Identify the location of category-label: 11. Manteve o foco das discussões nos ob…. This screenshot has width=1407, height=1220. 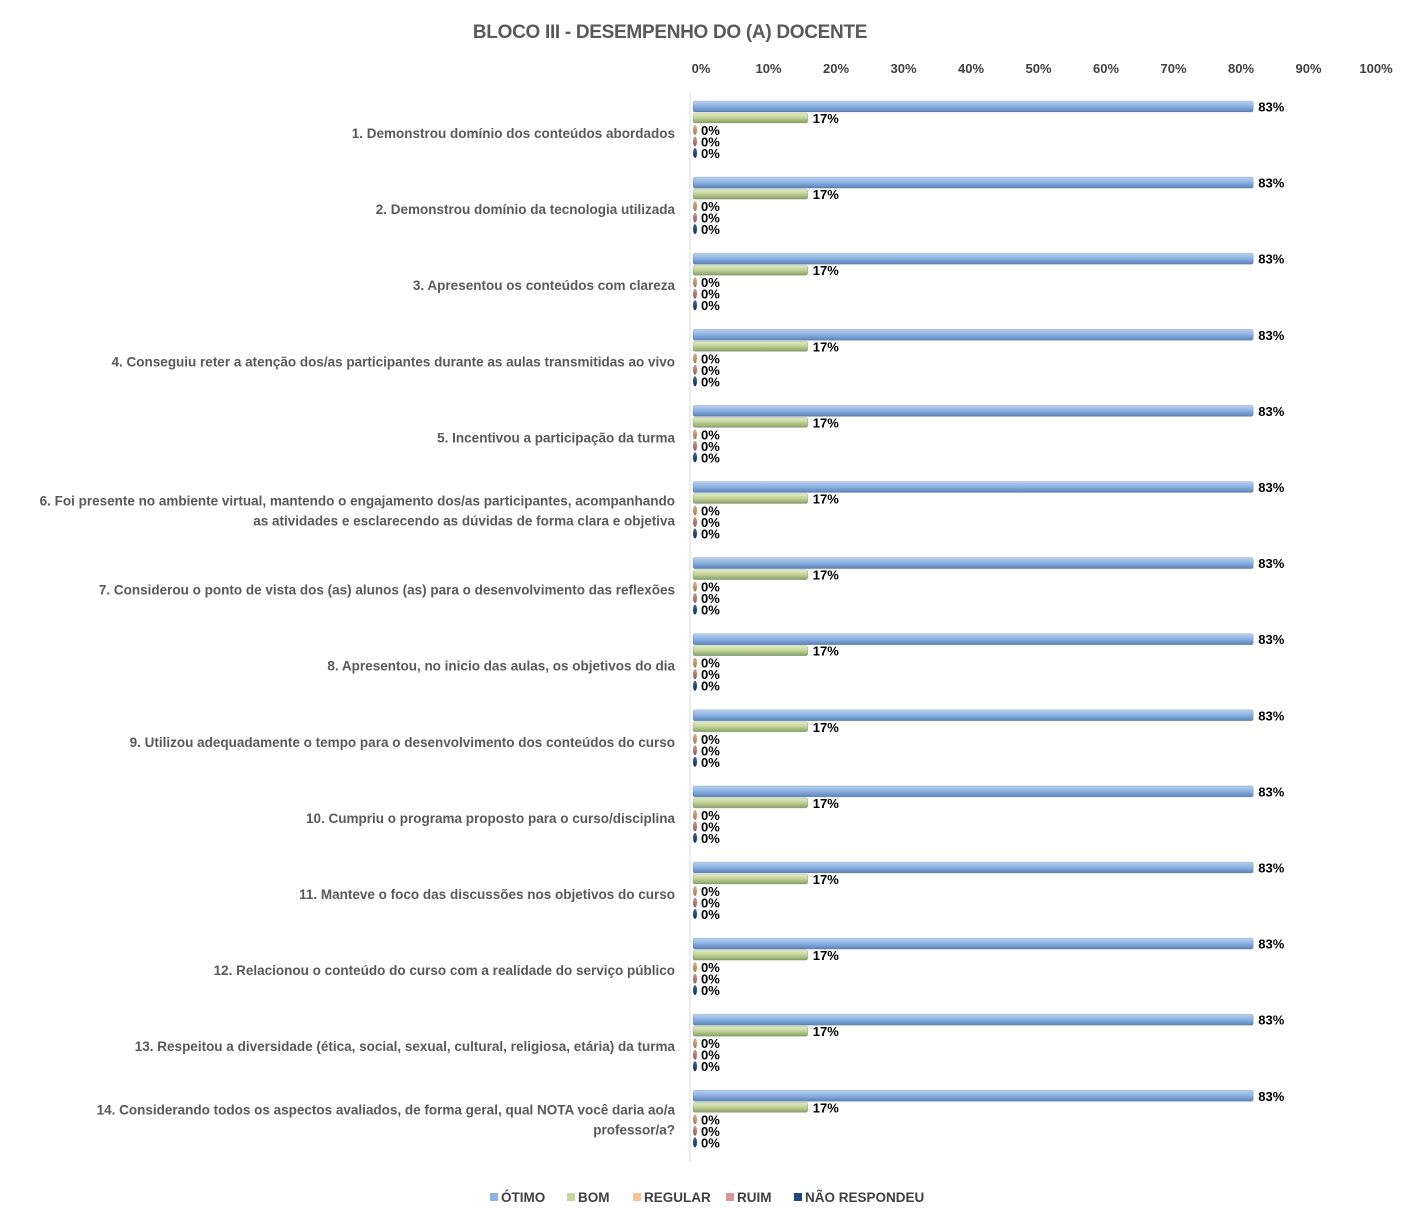
(487, 894).